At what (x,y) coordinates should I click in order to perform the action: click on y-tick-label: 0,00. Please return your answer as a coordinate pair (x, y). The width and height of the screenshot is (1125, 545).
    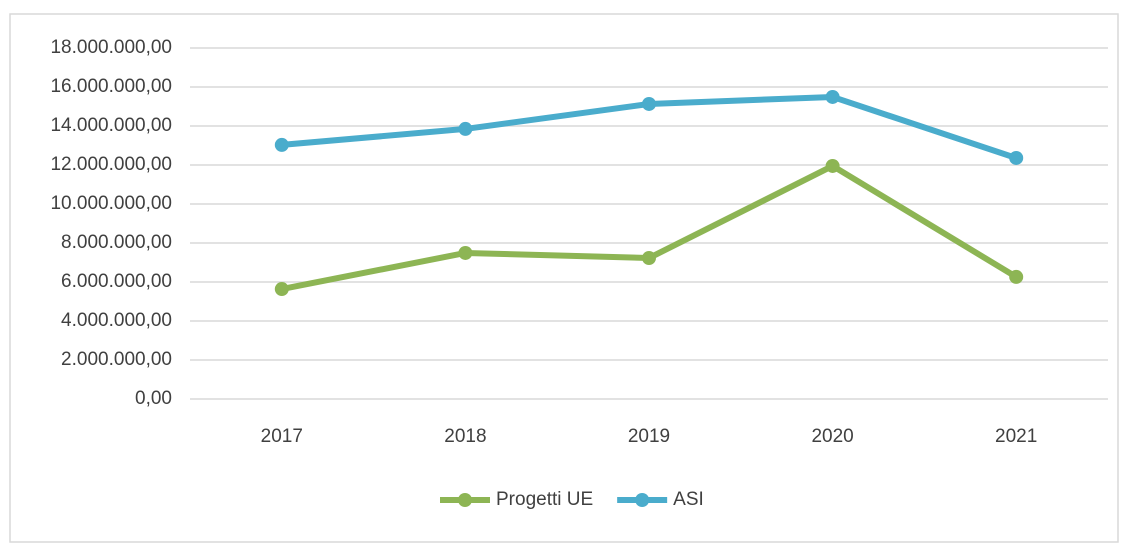
    Looking at the image, I should click on (153, 398).